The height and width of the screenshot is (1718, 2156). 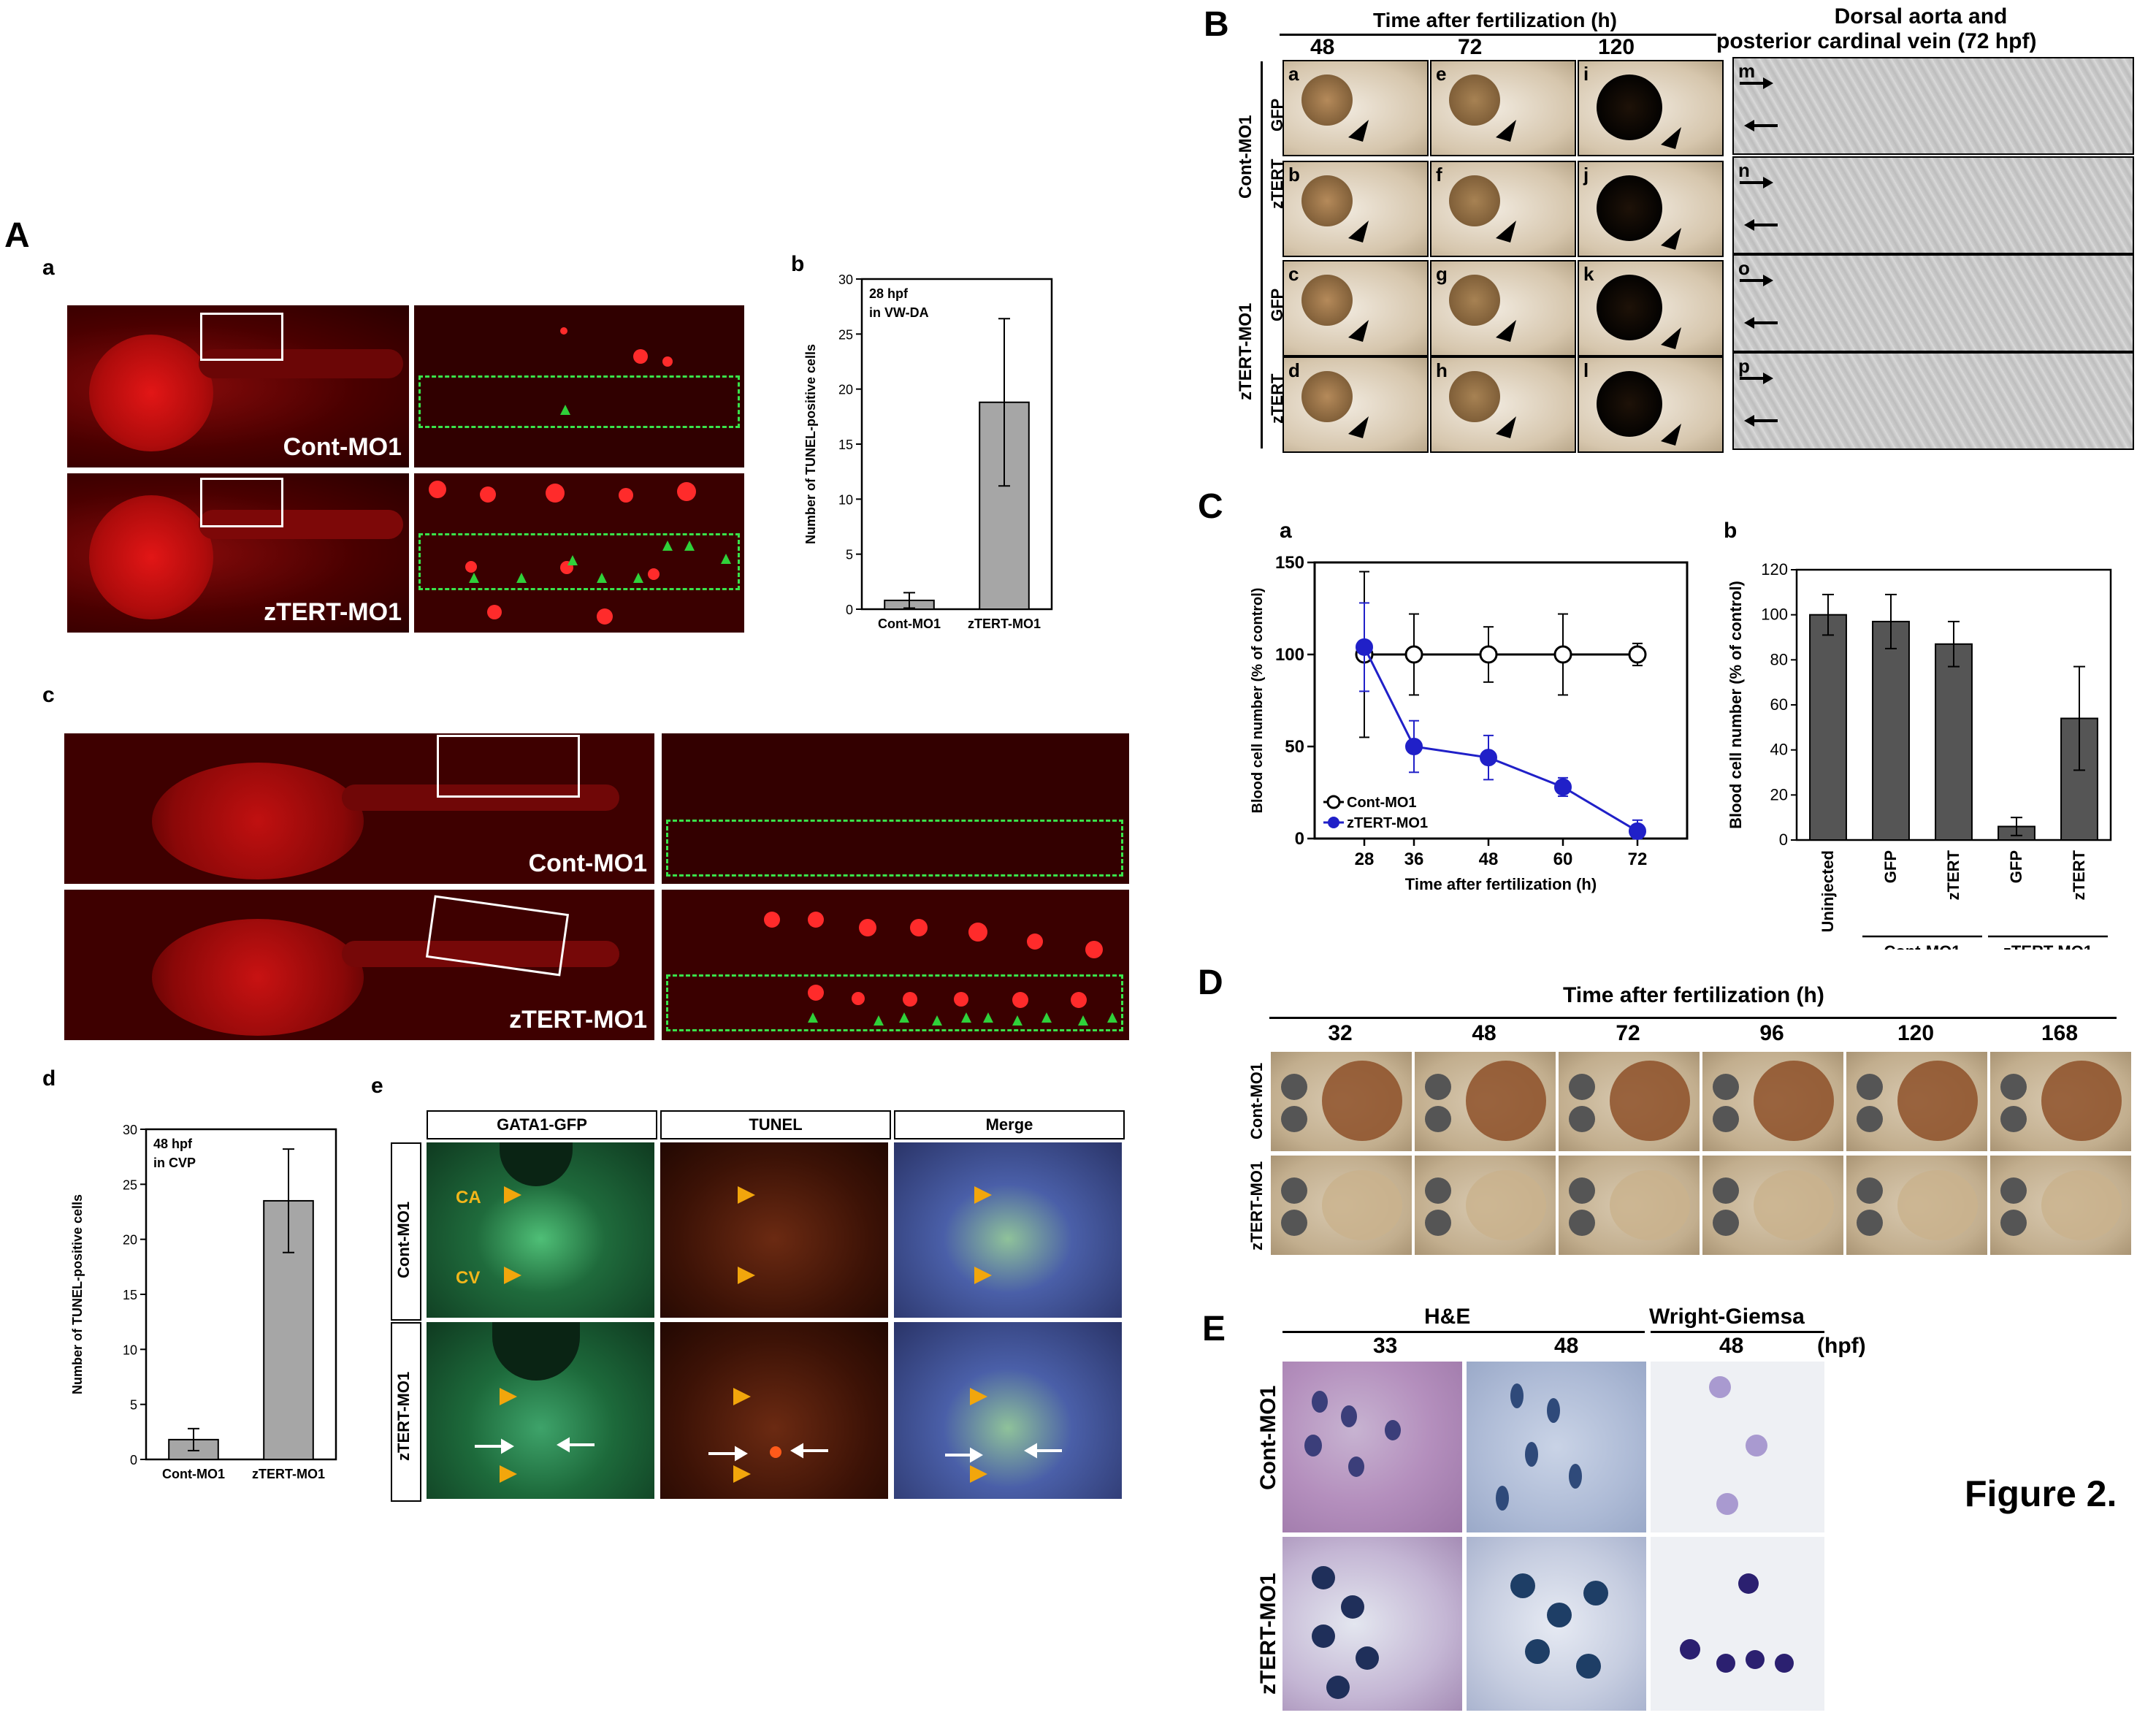 What do you see at coordinates (1010, 1124) in the screenshot?
I see `e-col-merge: Merge` at bounding box center [1010, 1124].